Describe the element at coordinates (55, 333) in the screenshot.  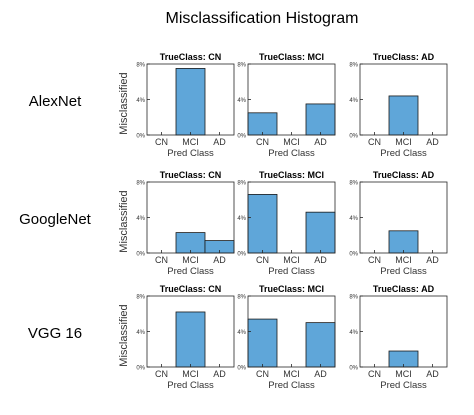
I see `row-label-2: VGG 16` at that location.